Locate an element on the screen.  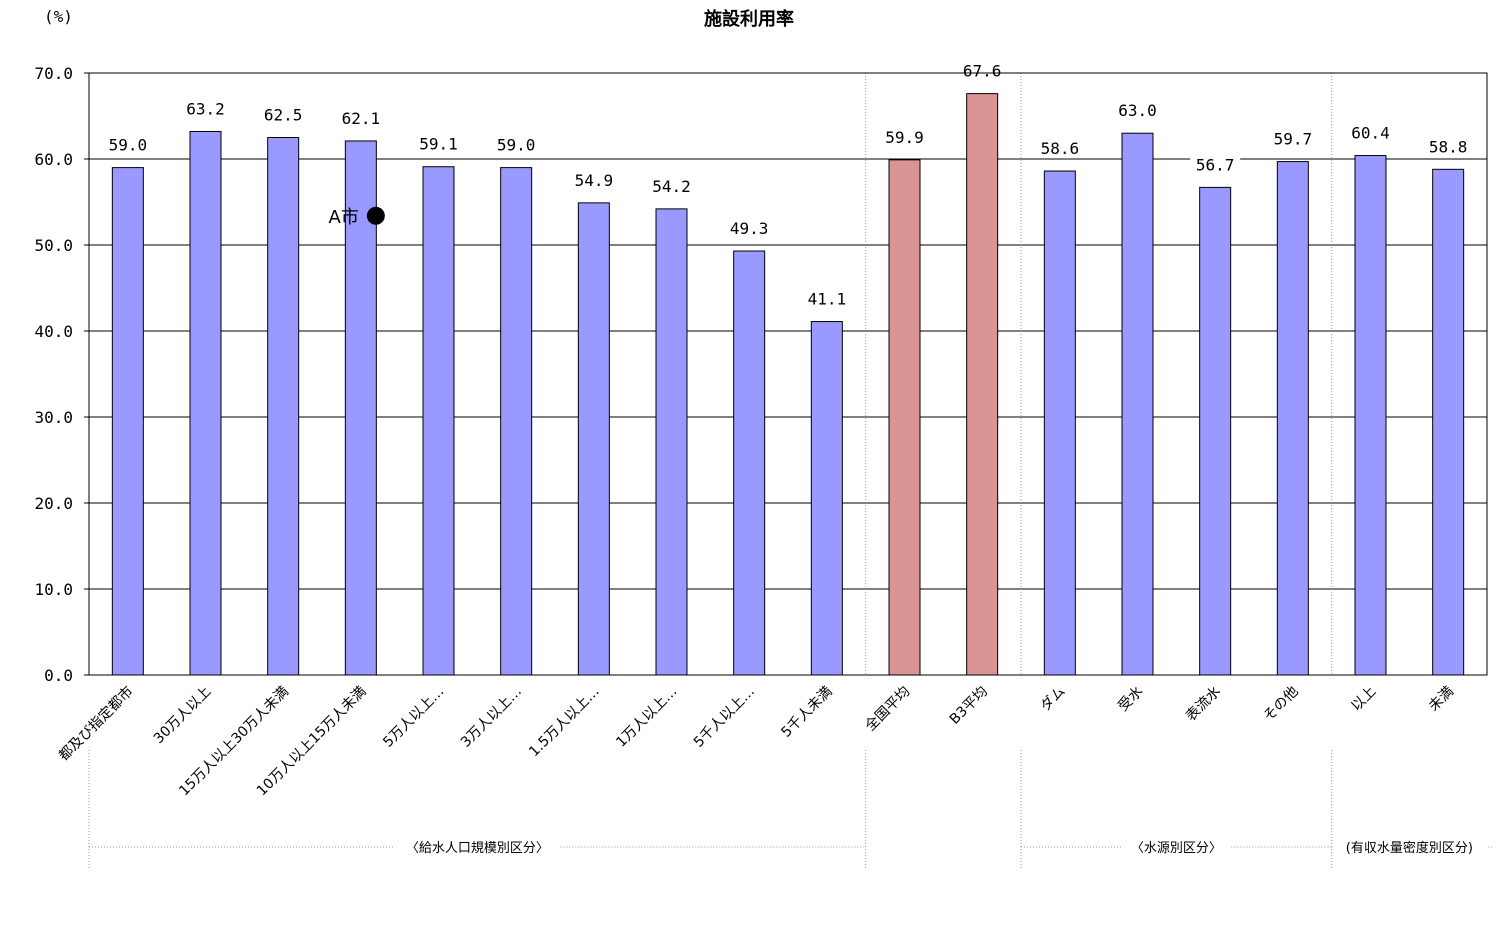
value-label: 58.6 is located at coordinates (1060, 148).